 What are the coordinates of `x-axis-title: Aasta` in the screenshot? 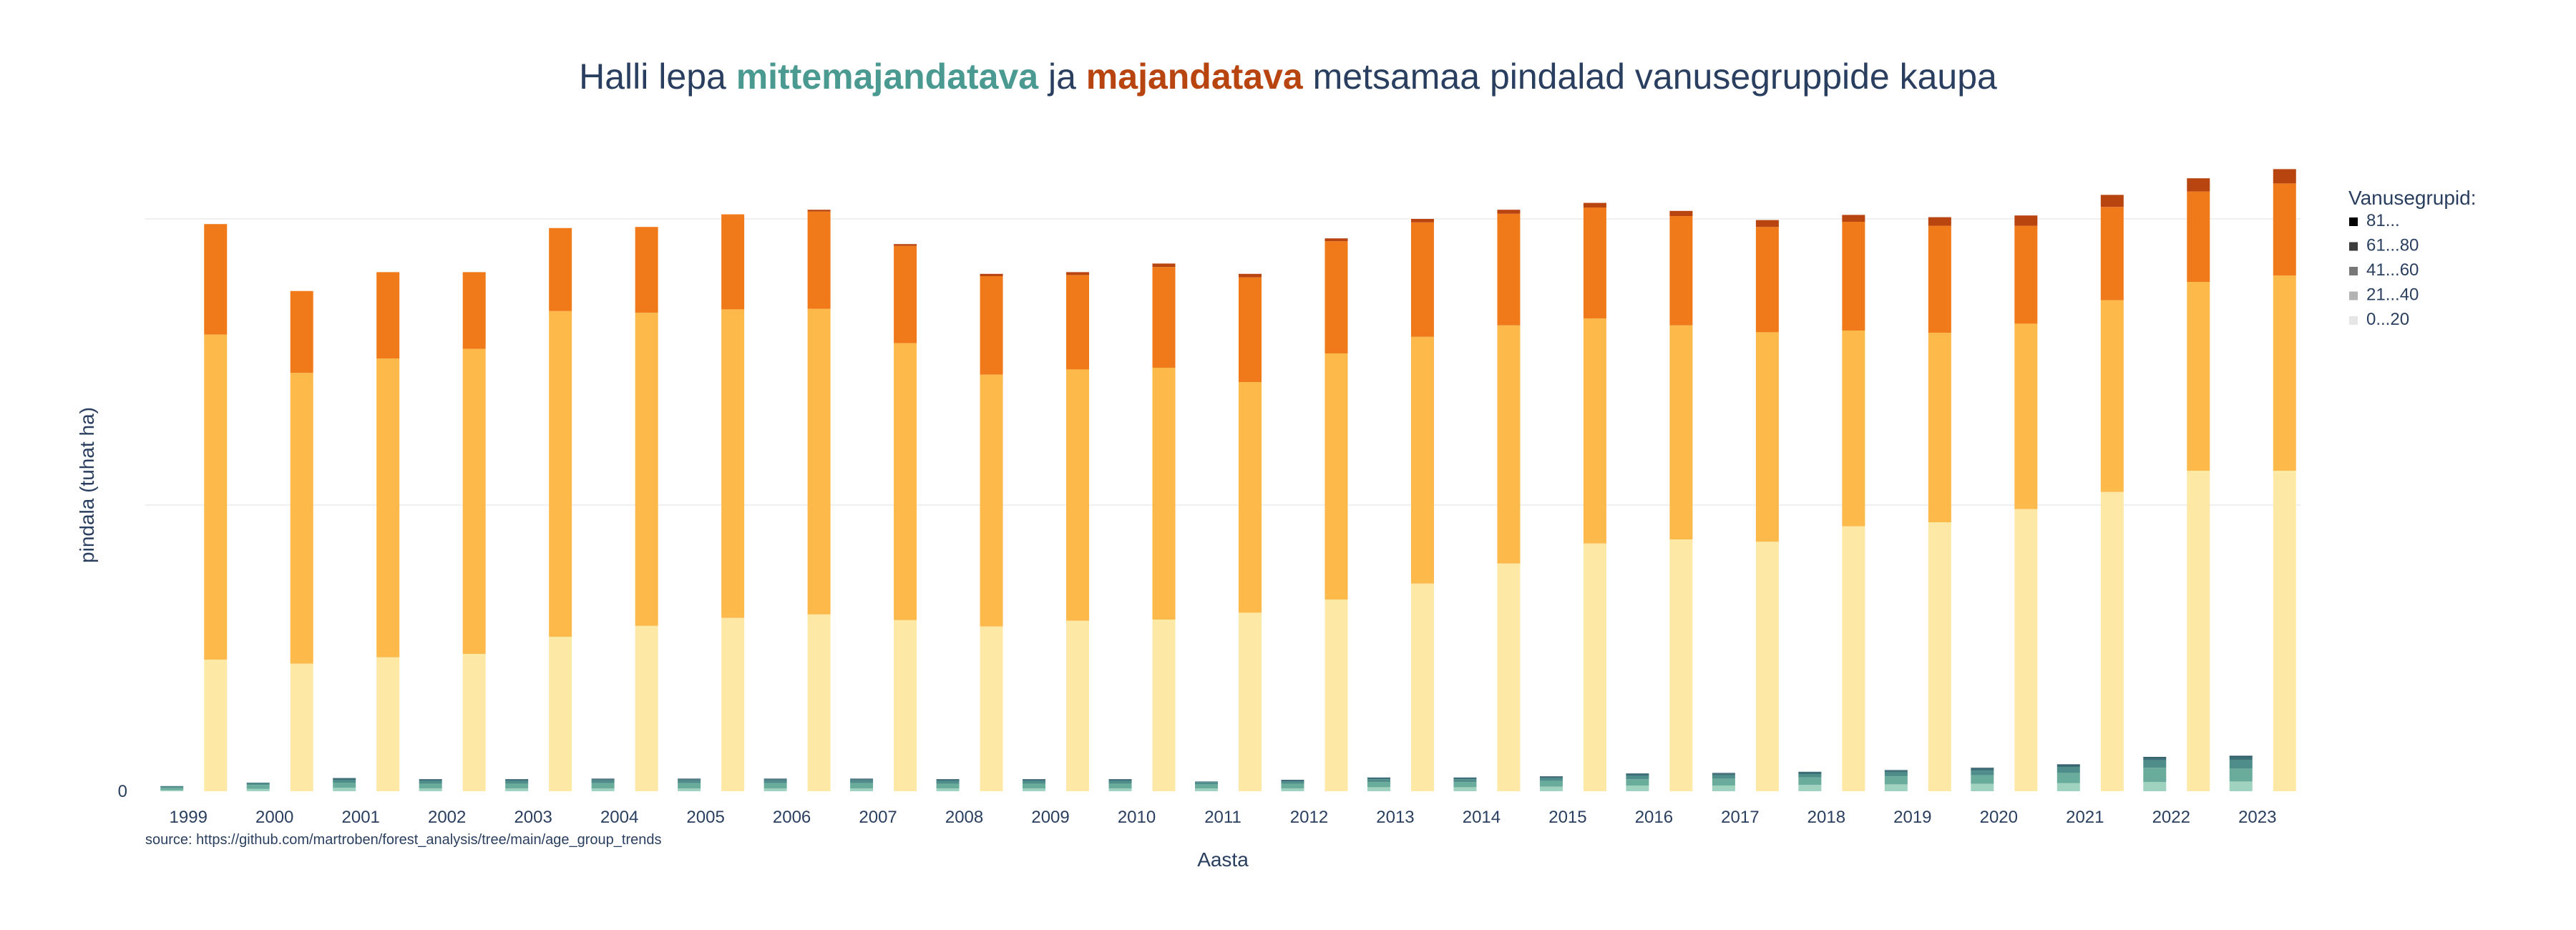 It's located at (1223, 859).